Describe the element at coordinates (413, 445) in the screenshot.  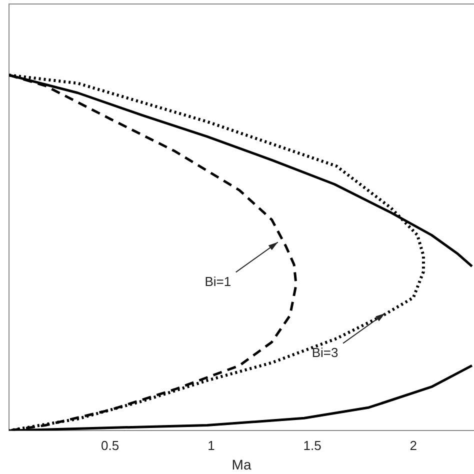
I see `x-tick-label: 2` at that location.